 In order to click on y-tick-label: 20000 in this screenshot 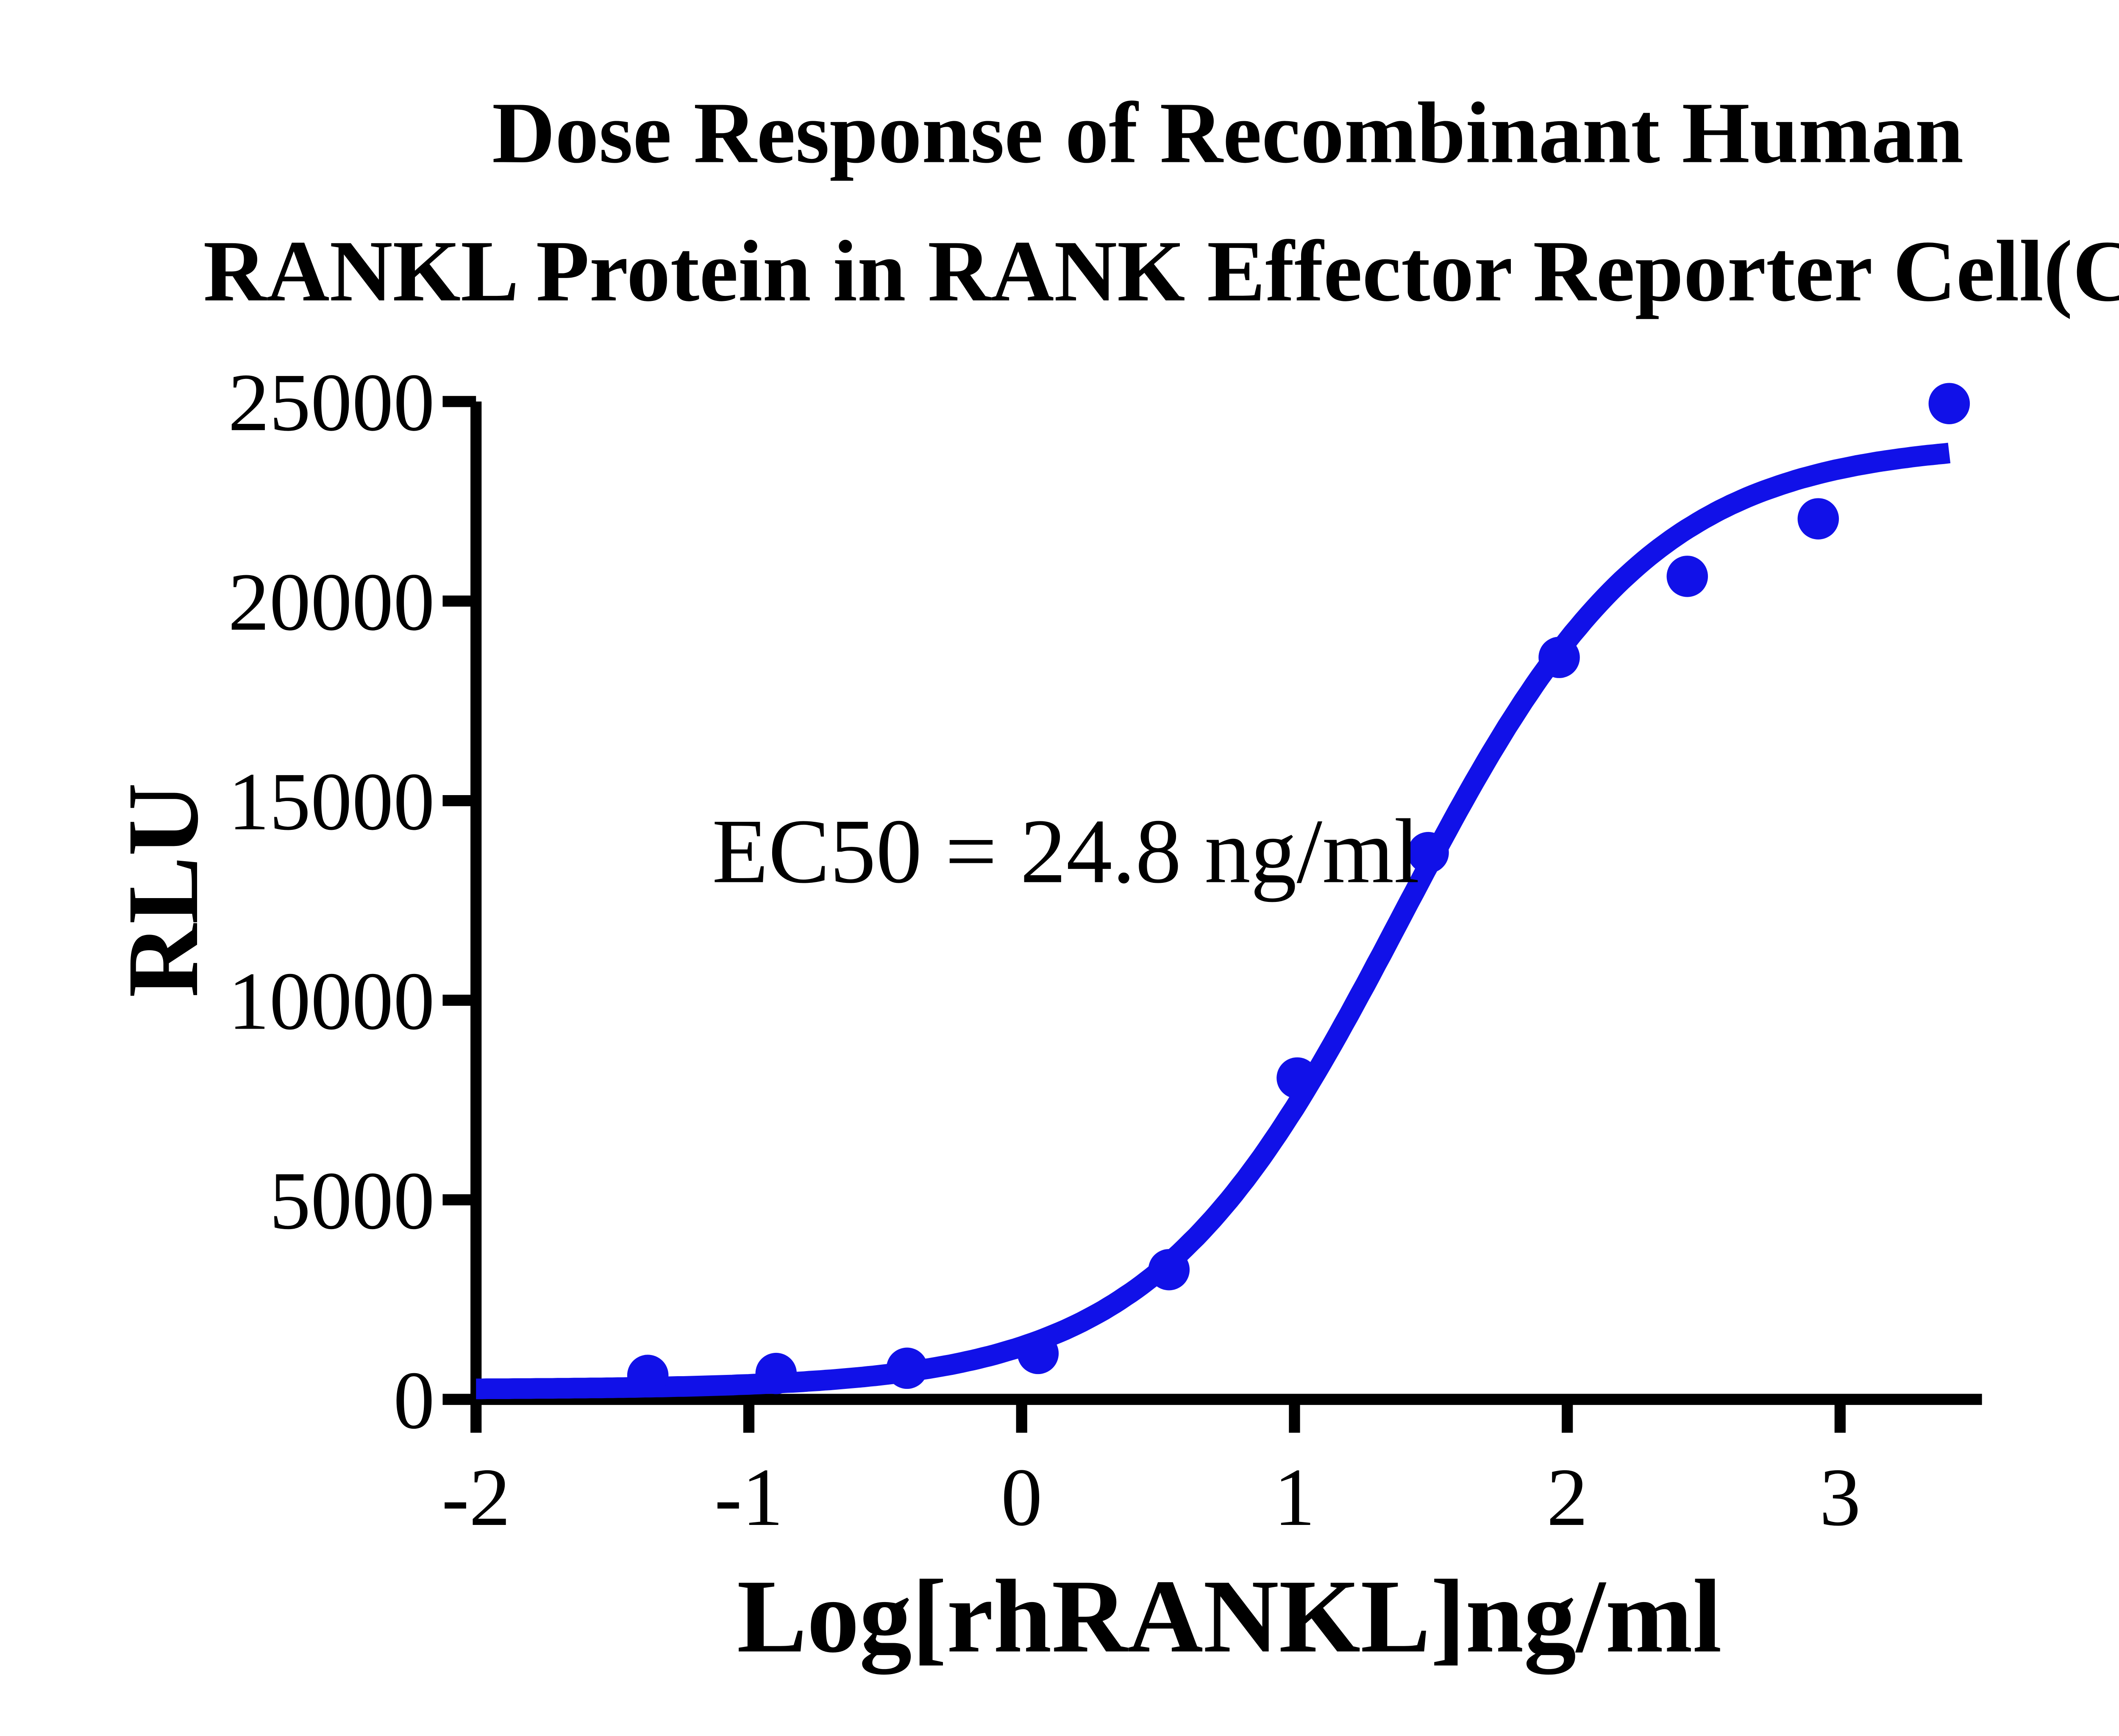, I will do `click(332, 602)`.